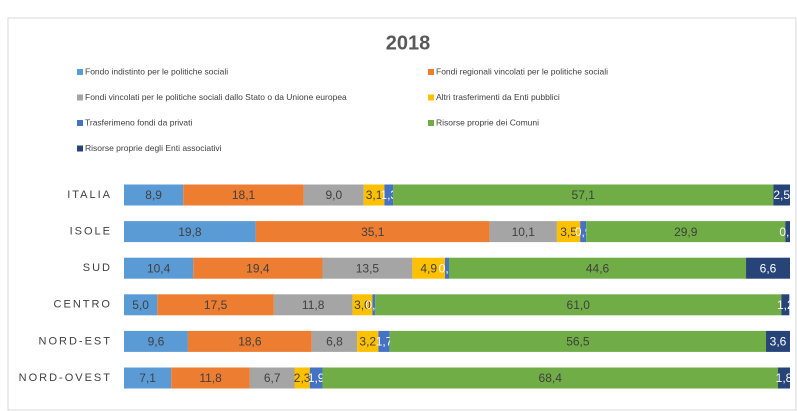 This screenshot has height=411, width=797. I want to click on data-label: 4,9, so click(428, 268).